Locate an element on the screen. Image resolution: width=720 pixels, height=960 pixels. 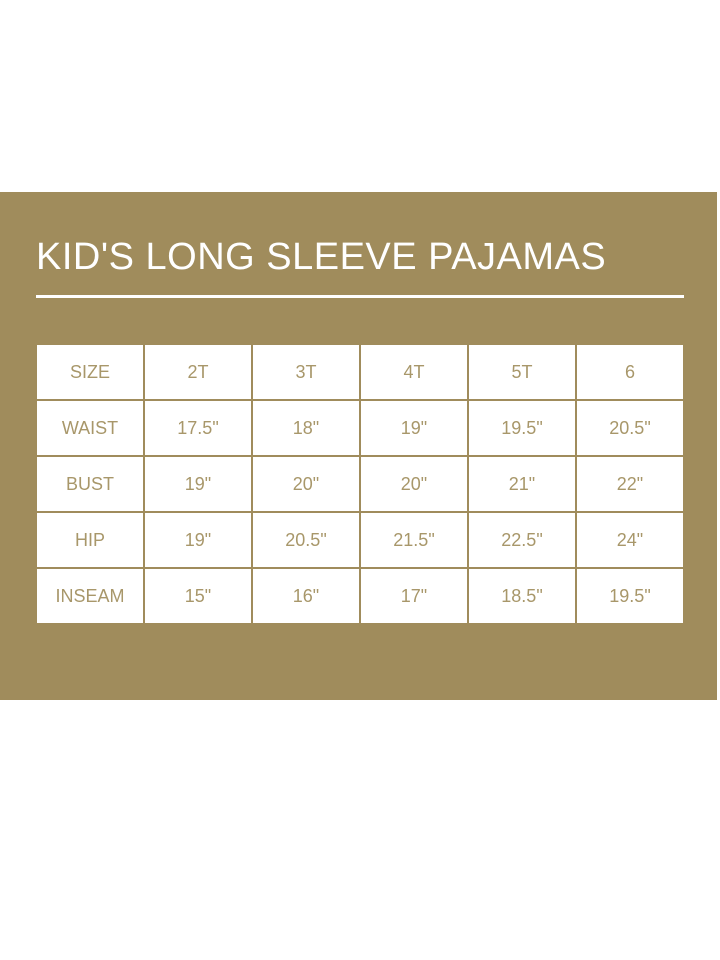
measurement-cell: 22" is located at coordinates (630, 484).